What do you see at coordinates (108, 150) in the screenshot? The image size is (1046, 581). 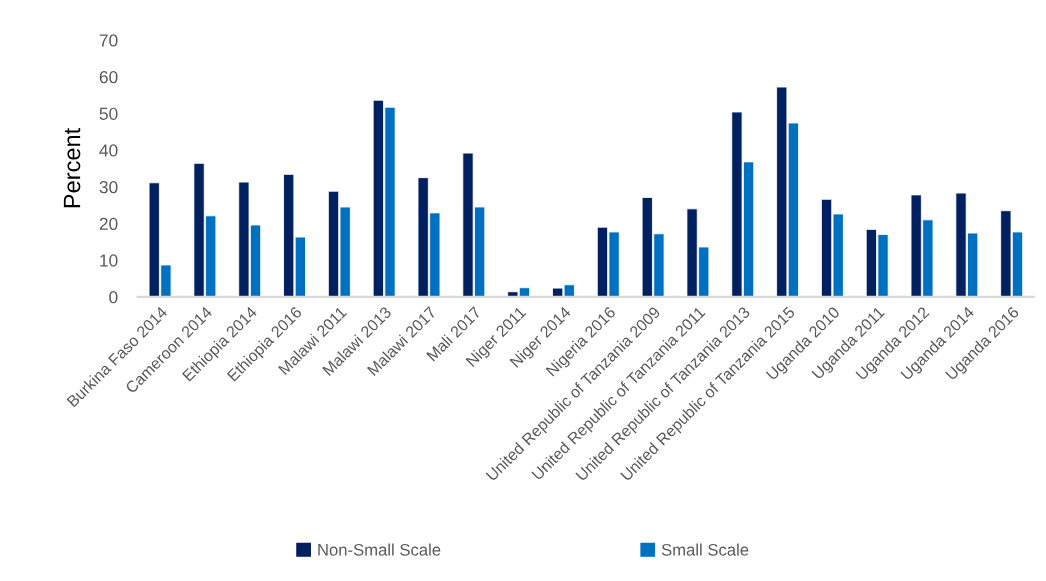 I see `y-tick-label: 40` at bounding box center [108, 150].